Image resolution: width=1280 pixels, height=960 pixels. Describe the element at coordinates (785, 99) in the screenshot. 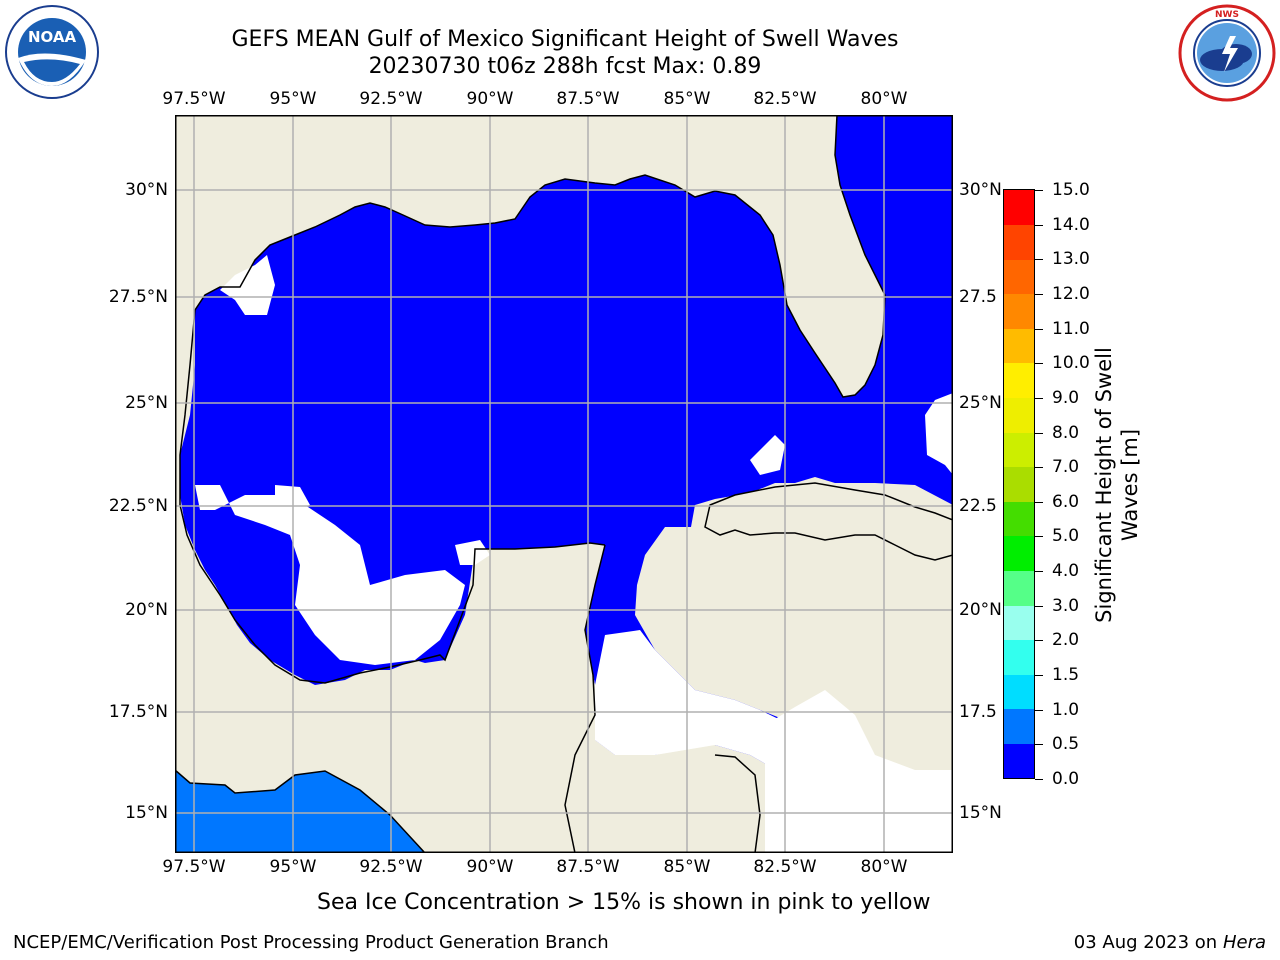

I see `lon-label-top: 82.5°W` at that location.